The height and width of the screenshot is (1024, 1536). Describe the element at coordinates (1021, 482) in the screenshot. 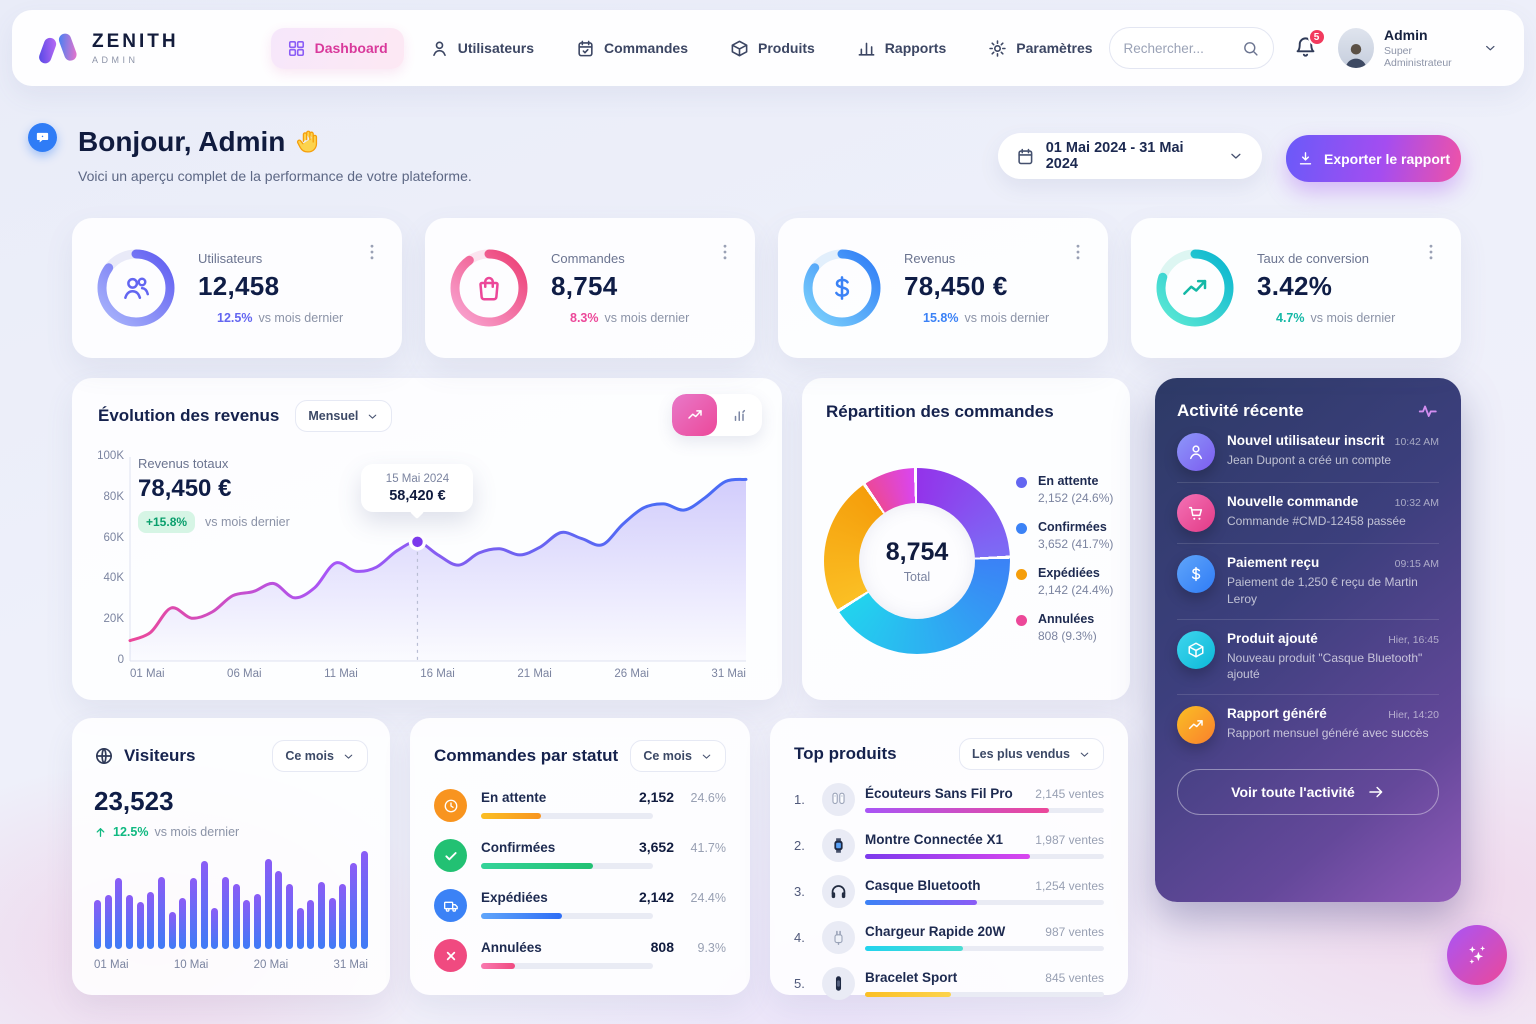

I see `legend-dot` at that location.